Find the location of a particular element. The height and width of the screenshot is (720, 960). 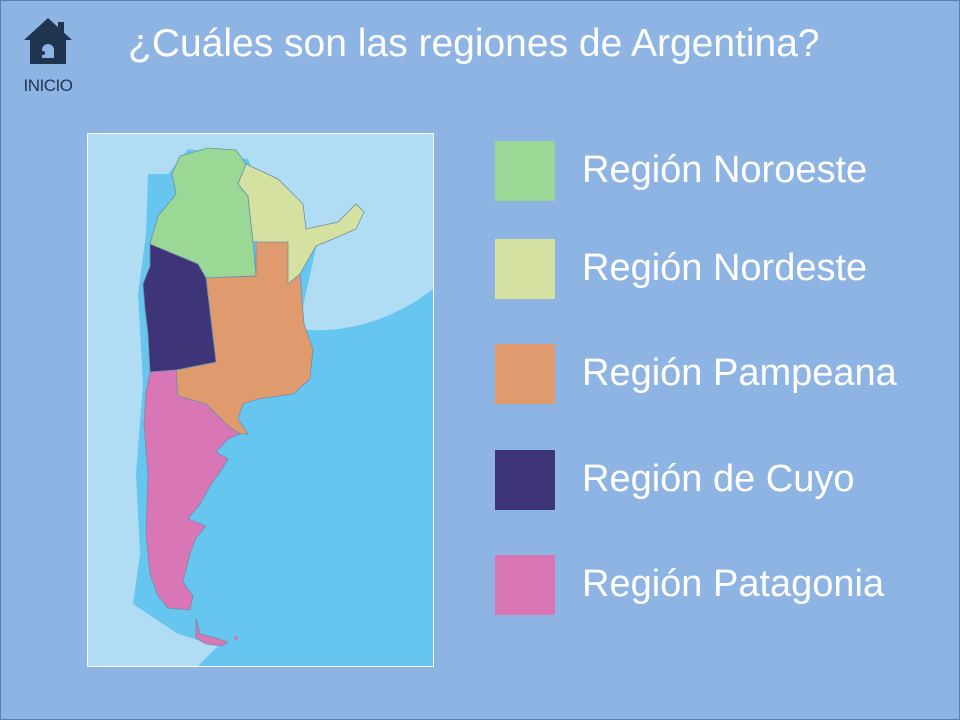

home-button: INICIO is located at coordinates (50, 56).